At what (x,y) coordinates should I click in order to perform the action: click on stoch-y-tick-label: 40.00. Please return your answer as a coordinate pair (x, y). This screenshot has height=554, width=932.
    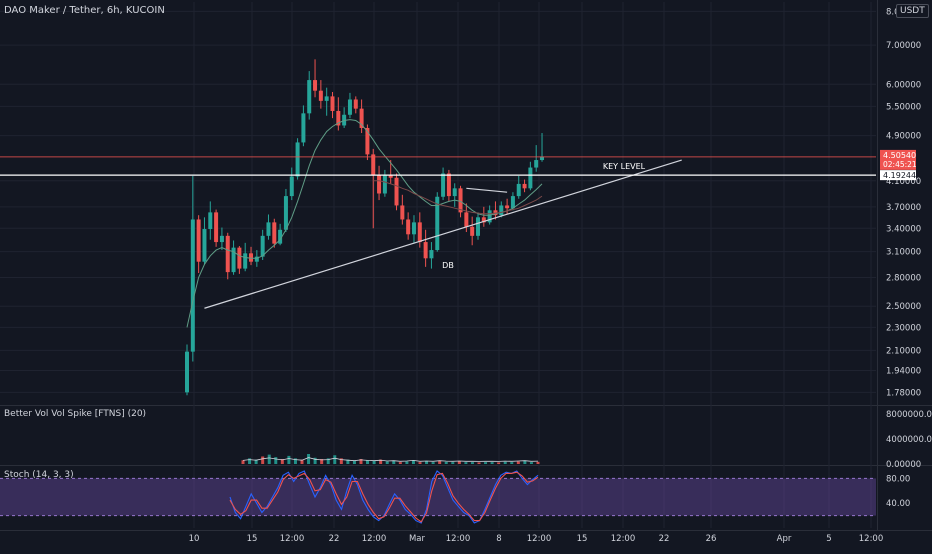
    Looking at the image, I should click on (898, 504).